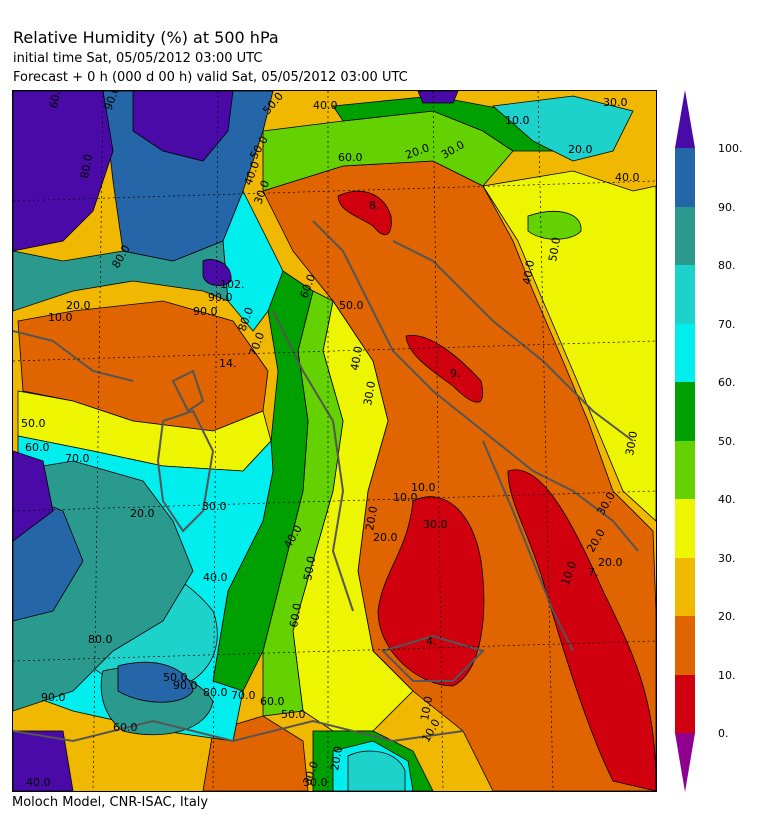 The width and height of the screenshot is (760, 828). Describe the element at coordinates (685, 119) in the screenshot. I see `colorbar-over-arrow` at that location.